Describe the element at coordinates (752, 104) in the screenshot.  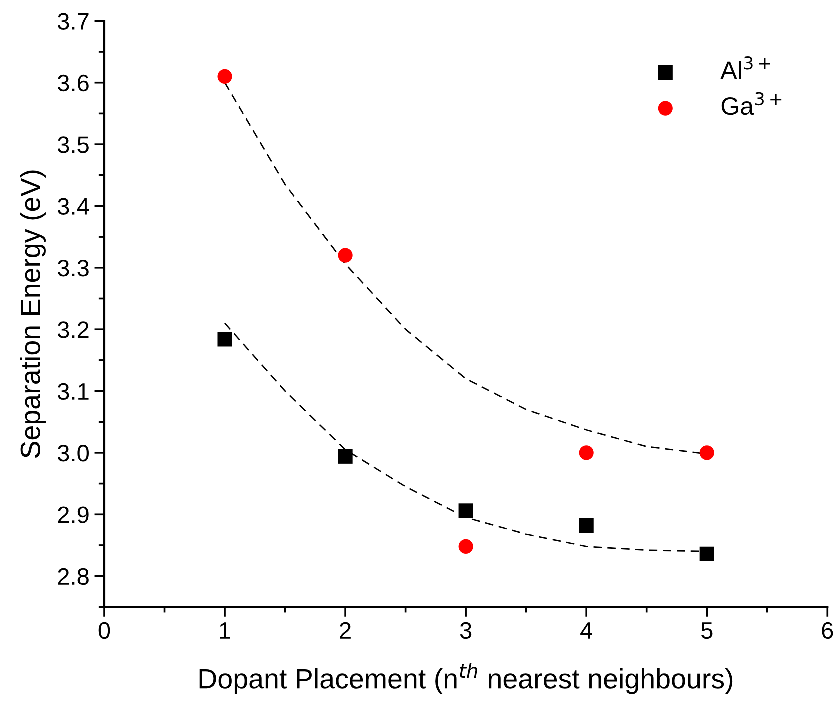
I see `legend-label: Ga$^{3+}$` at that location.